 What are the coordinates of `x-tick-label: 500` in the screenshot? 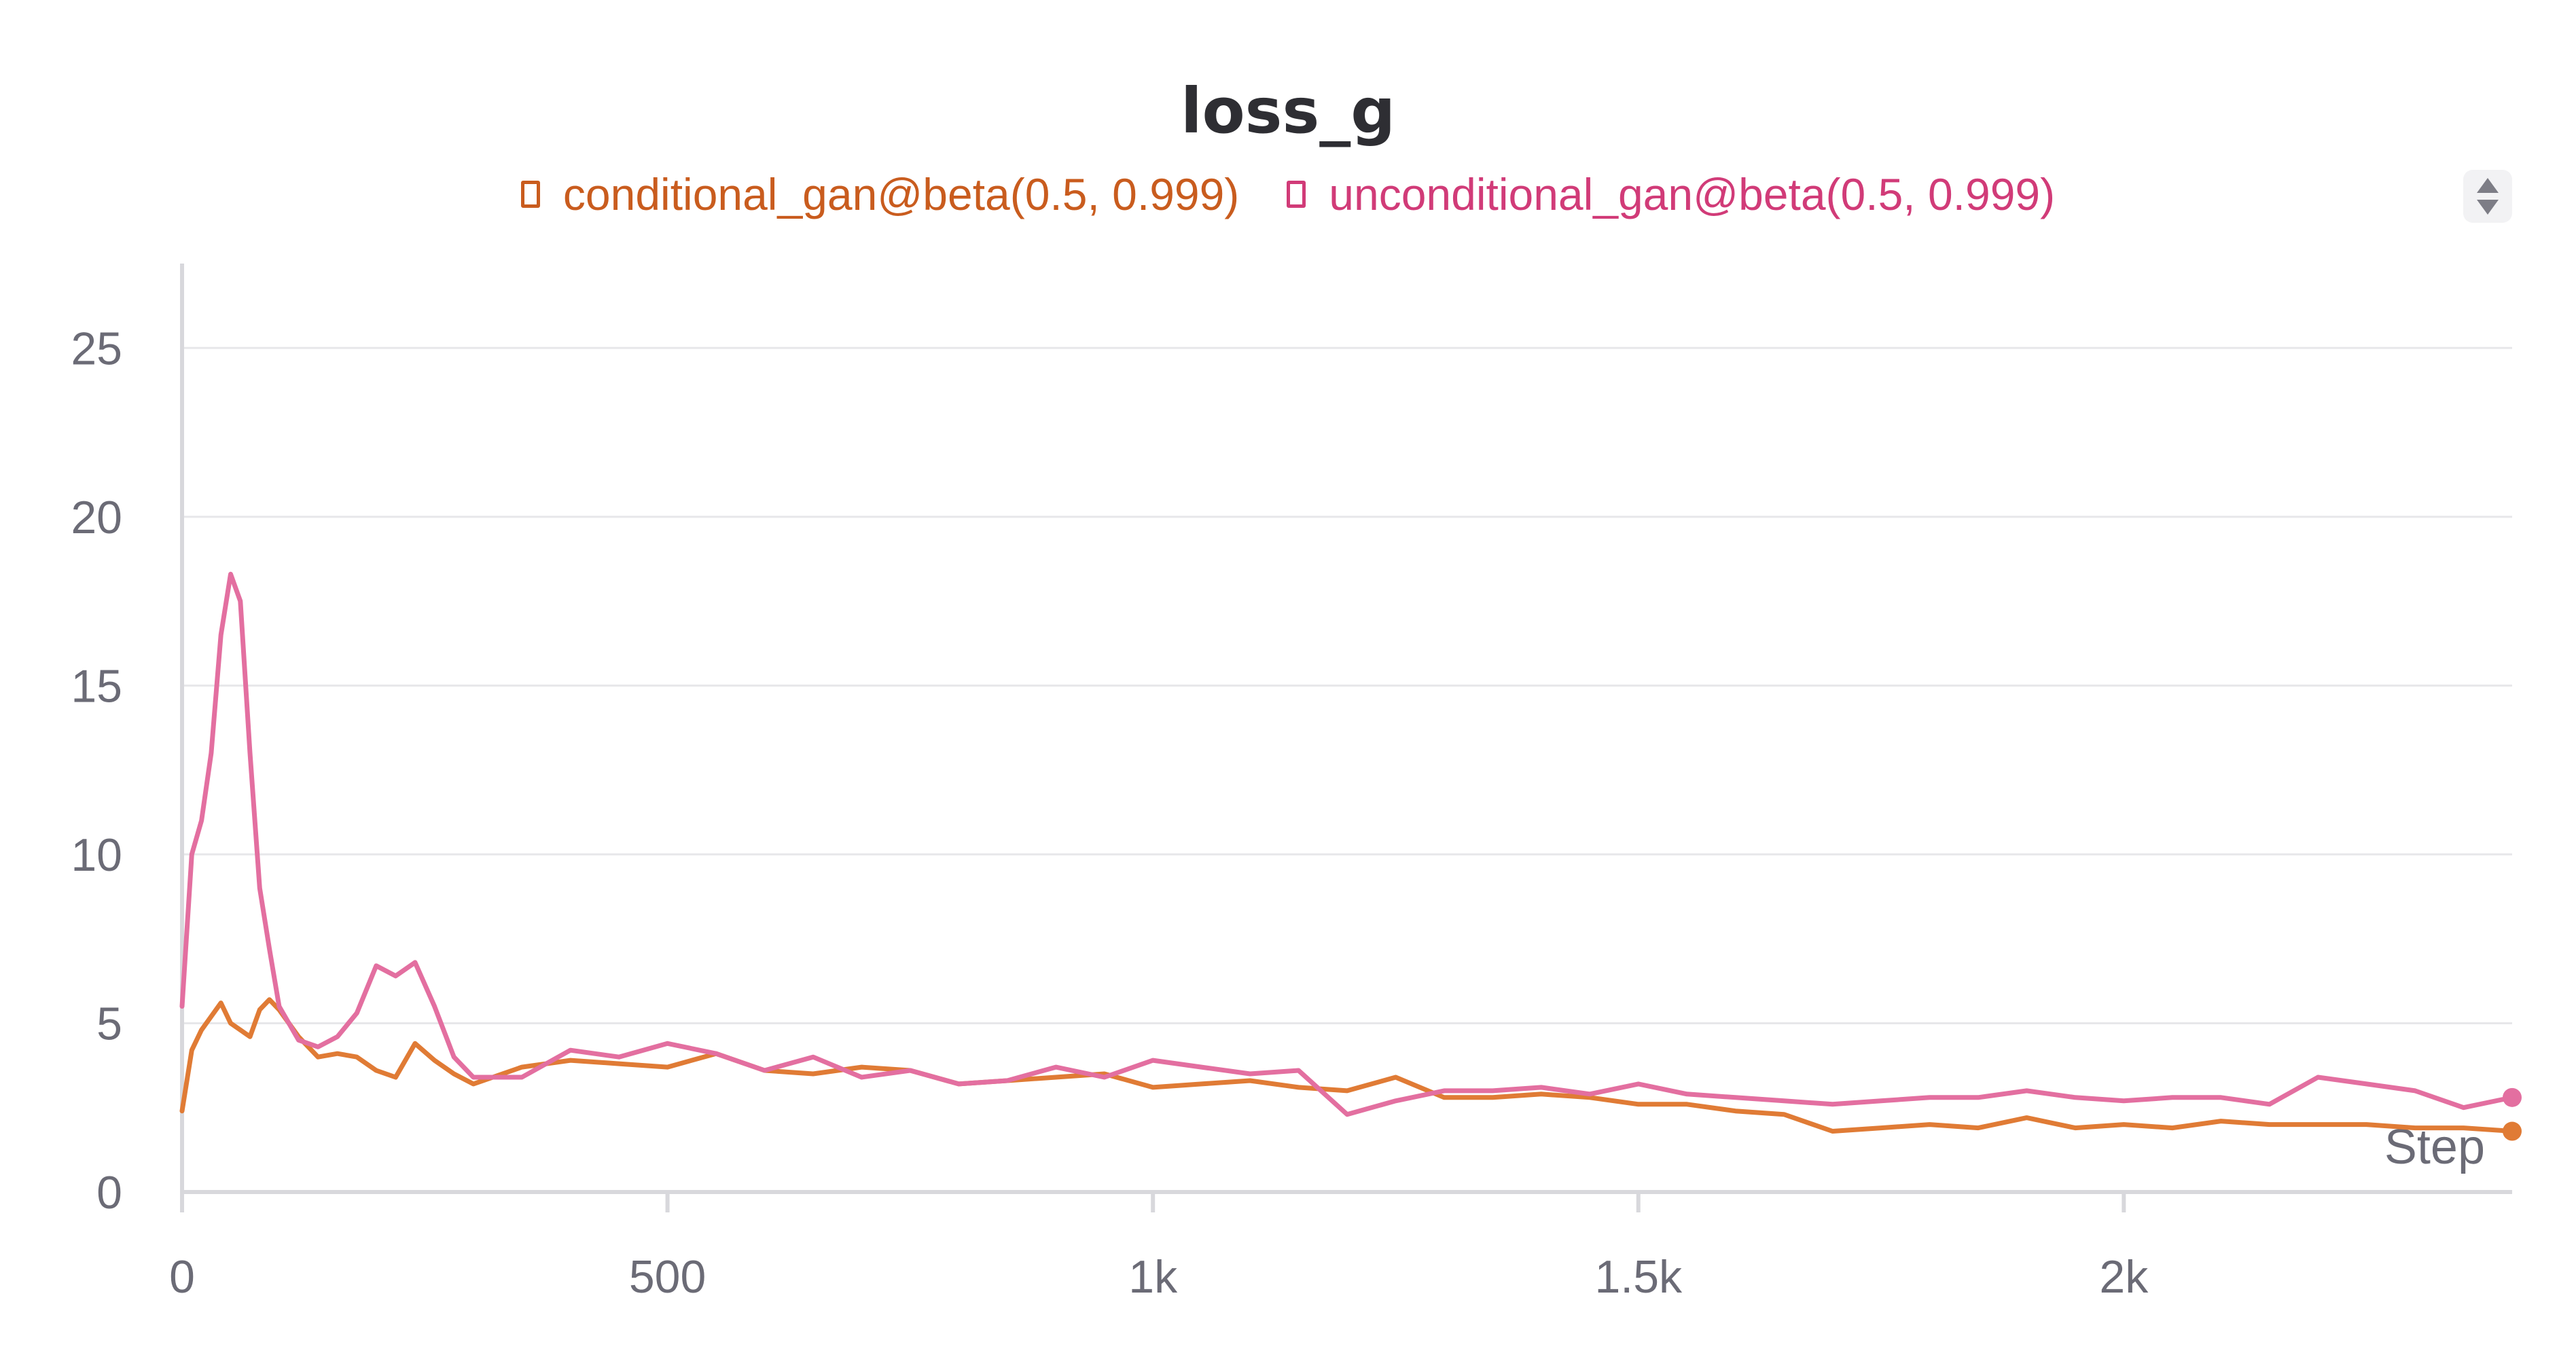 It's located at (667, 1277).